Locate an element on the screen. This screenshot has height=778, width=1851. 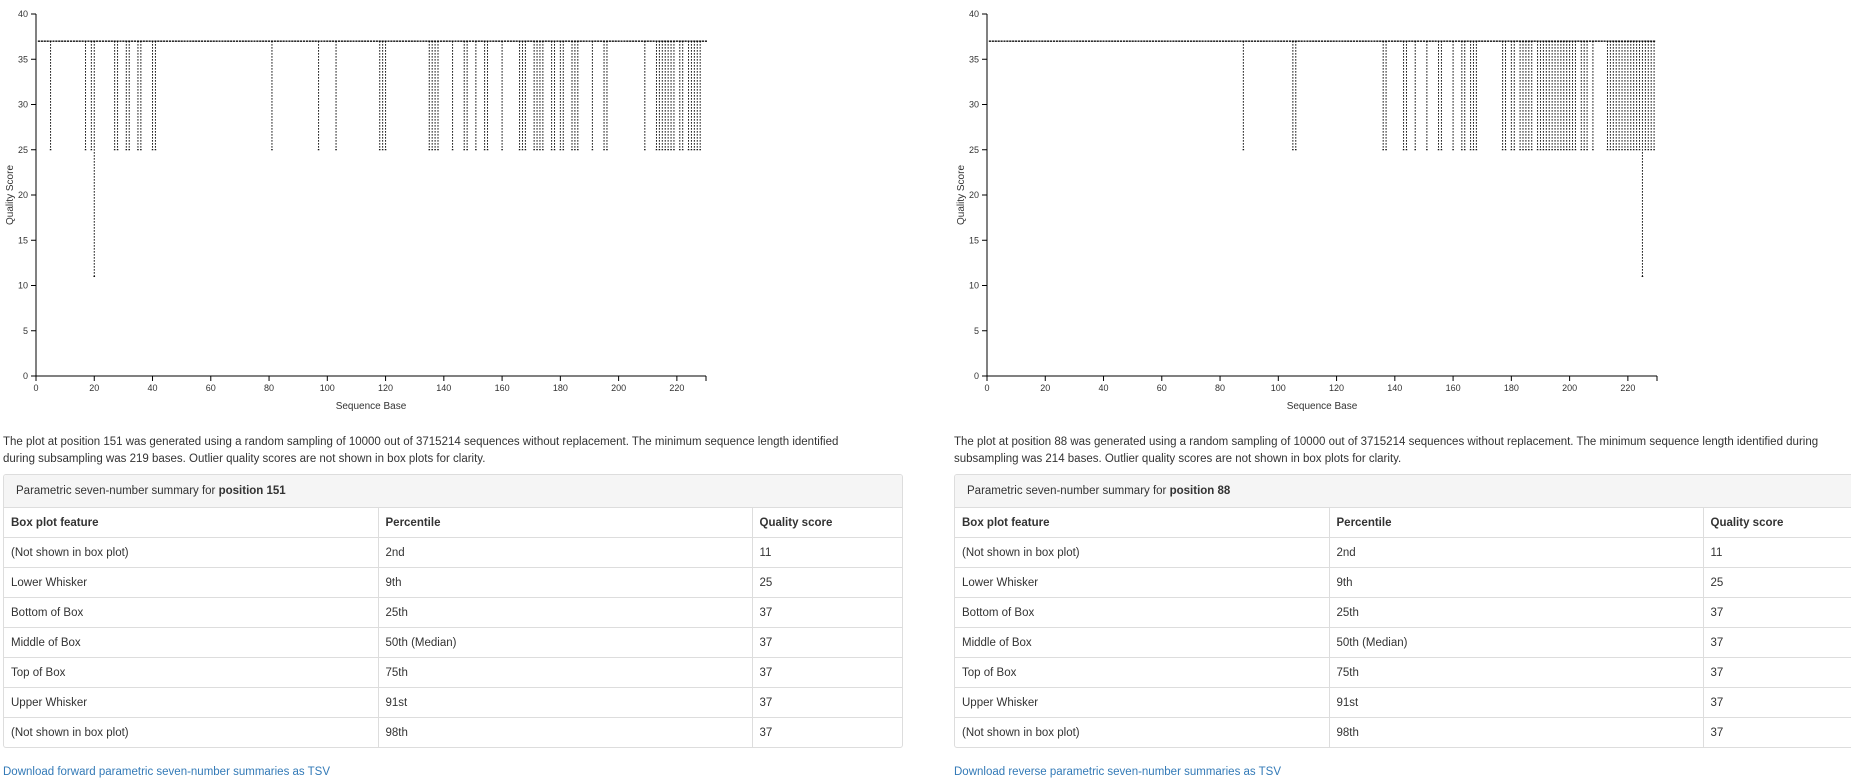
y-tick-label: 5 is located at coordinates (976, 331).